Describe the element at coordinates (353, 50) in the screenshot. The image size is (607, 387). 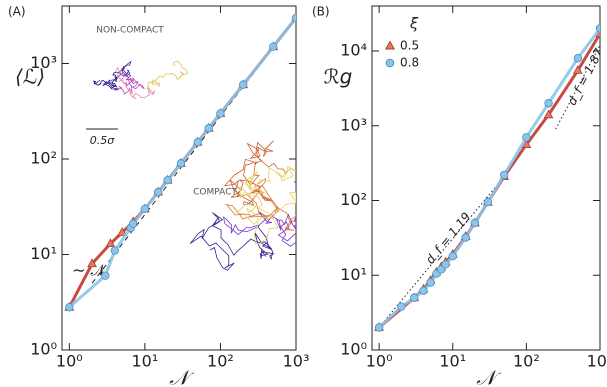
I see `y-tick-label: 10⁴` at that location.